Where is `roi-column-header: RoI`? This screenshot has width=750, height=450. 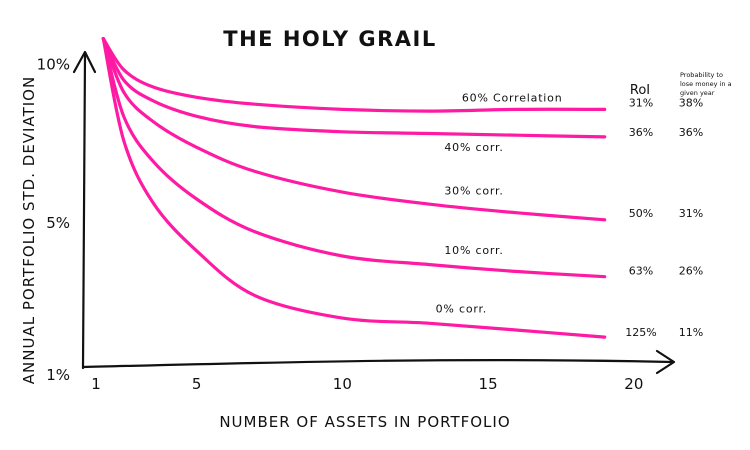 roi-column-header: RoI is located at coordinates (640, 90).